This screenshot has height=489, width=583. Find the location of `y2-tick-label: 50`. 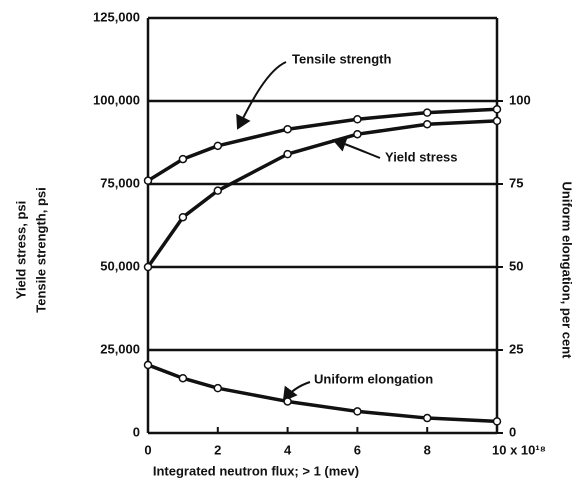

y2-tick-label: 50 is located at coordinates (516, 265).